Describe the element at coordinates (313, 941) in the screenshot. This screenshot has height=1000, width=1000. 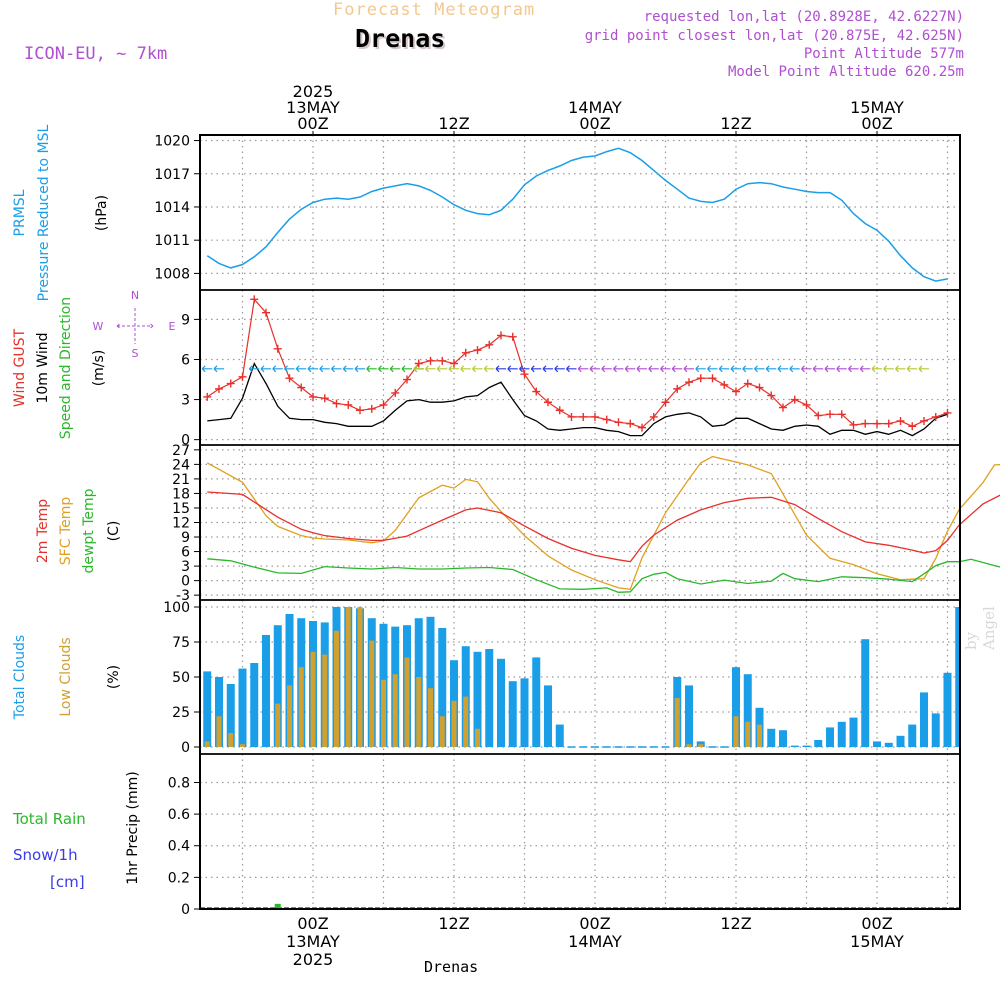
I see `bottom-time-label: 13MAY` at that location.